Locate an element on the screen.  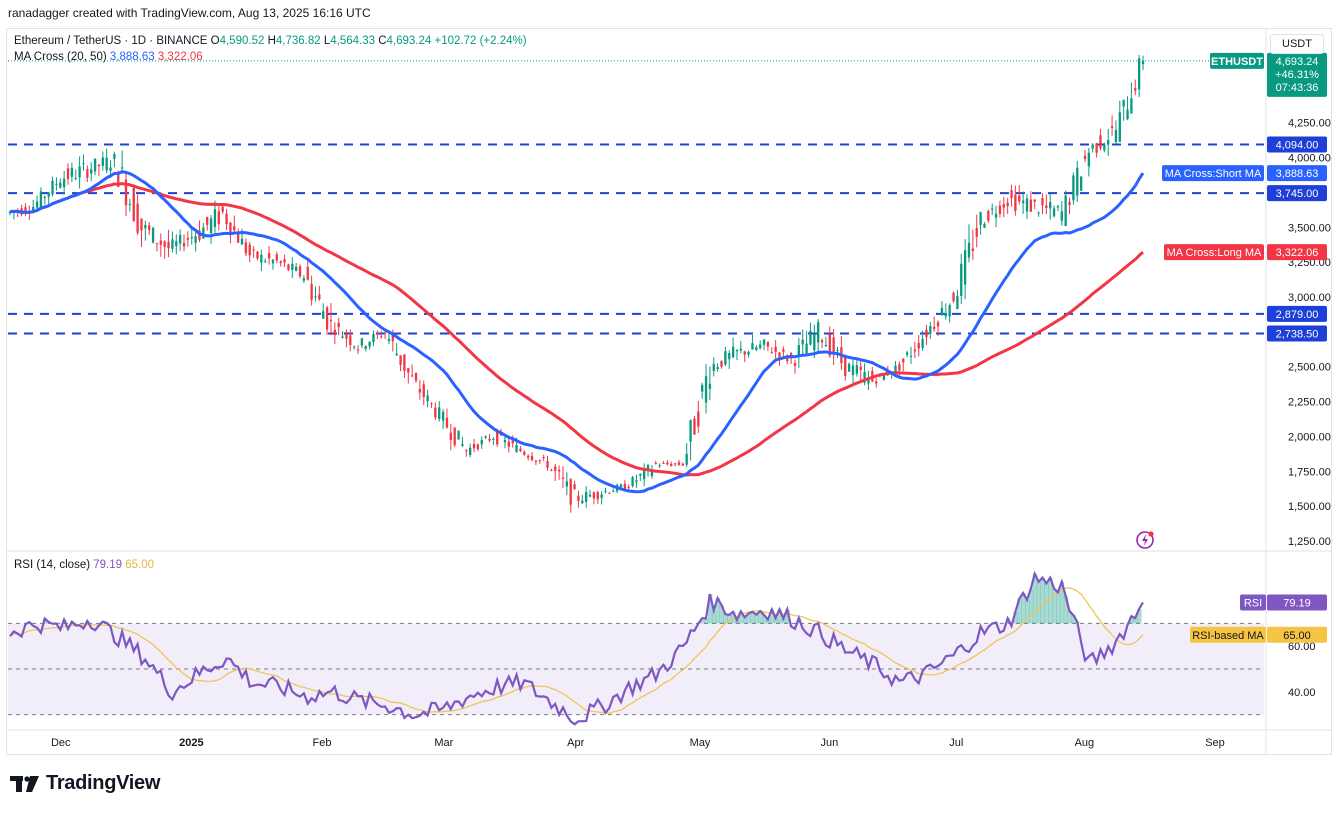
alert-icon is located at coordinates (1145, 540).